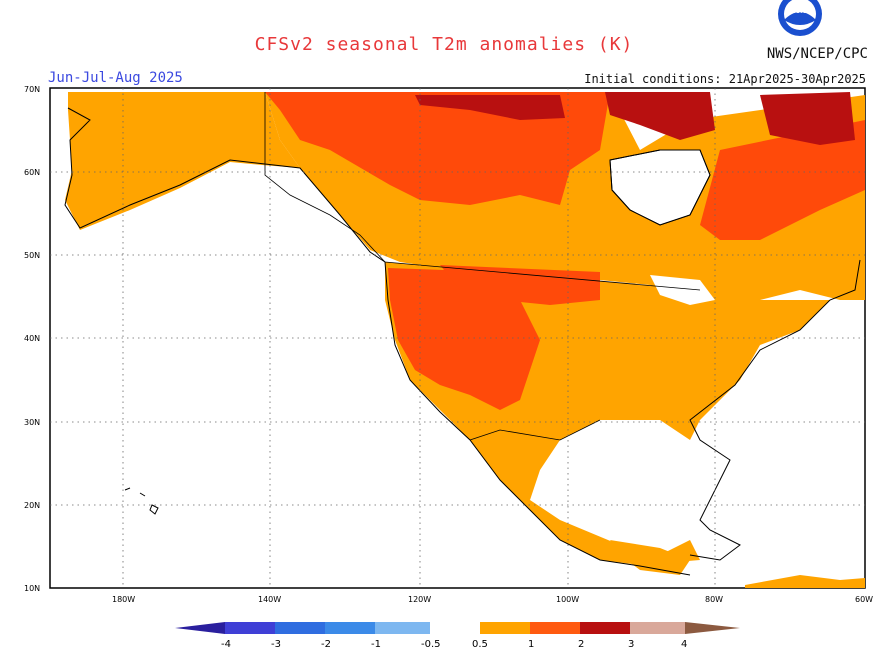  What do you see at coordinates (437, 148) in the screenshot?
I see `anomaly-canada-north` at bounding box center [437, 148].